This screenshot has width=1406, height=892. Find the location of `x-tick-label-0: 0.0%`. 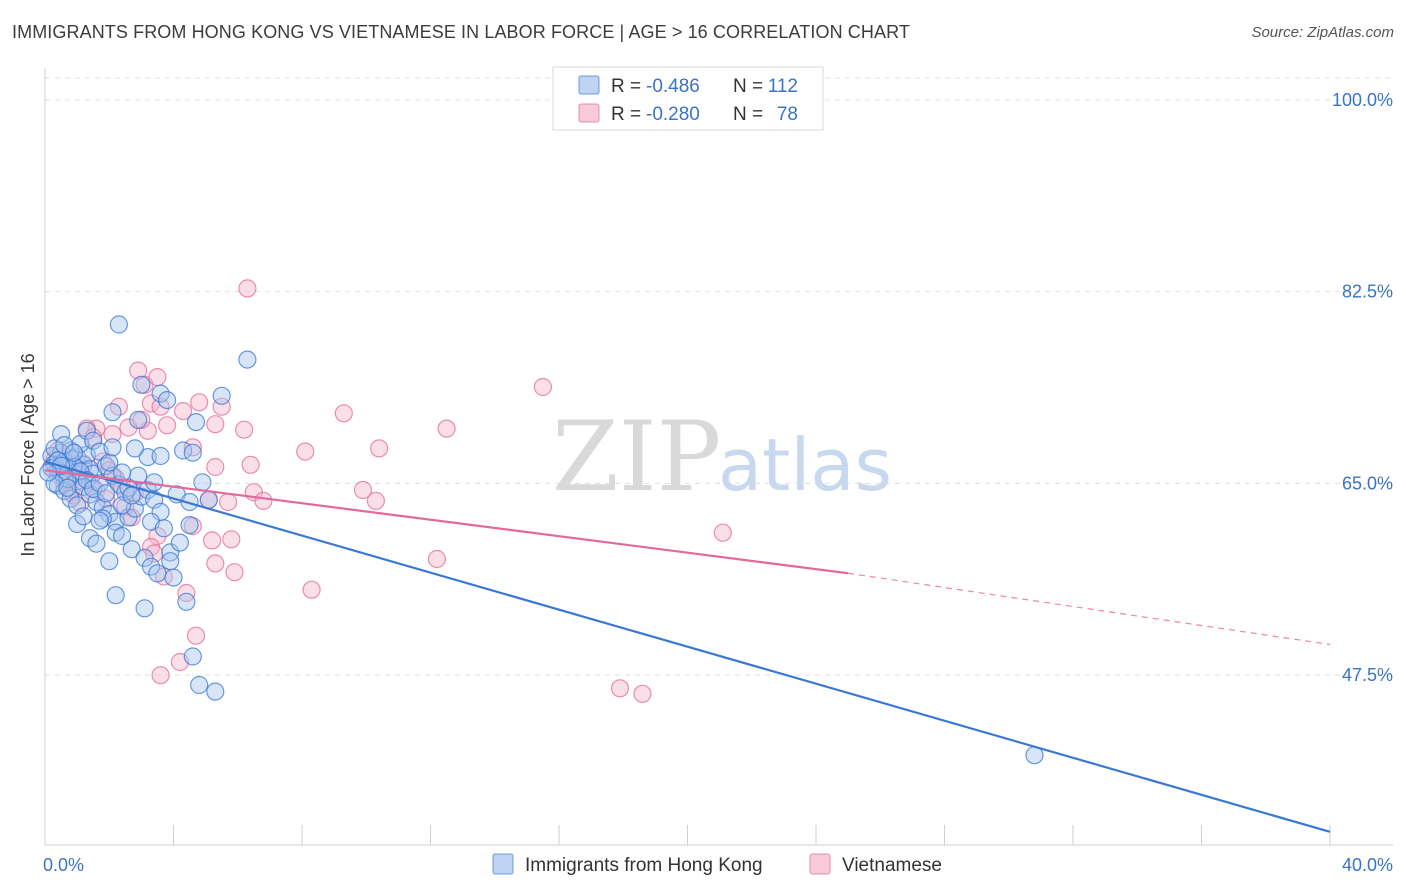

x-tick-label-0: 0.0% is located at coordinates (63, 865).